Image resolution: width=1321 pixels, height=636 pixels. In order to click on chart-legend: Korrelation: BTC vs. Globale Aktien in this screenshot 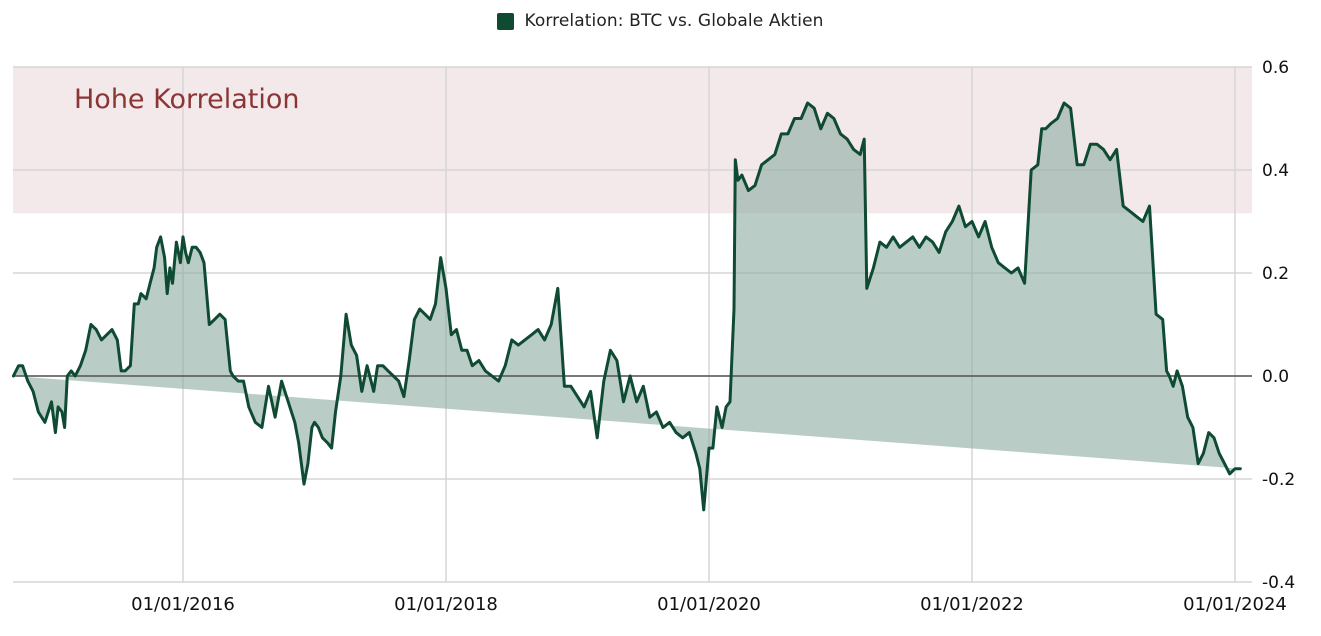, I will do `click(660, 21)`.